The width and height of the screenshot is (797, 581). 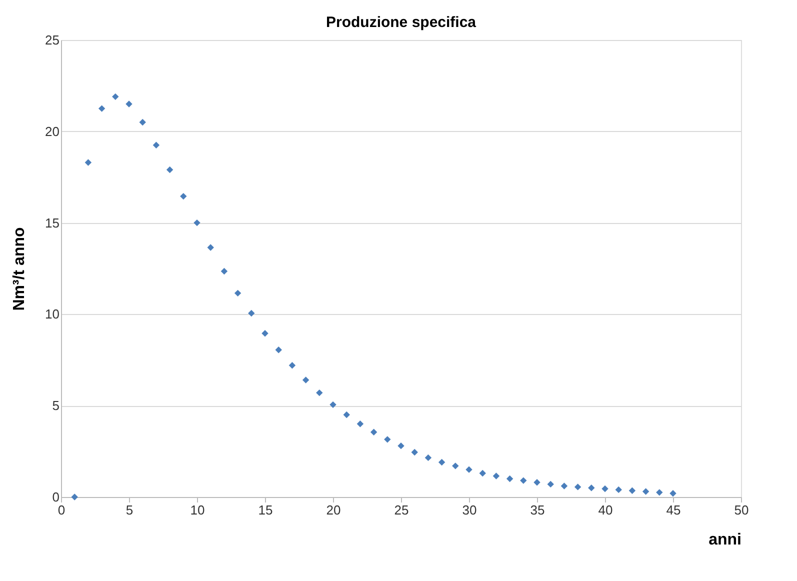 I want to click on y-tick-label: 25, so click(x=52, y=40).